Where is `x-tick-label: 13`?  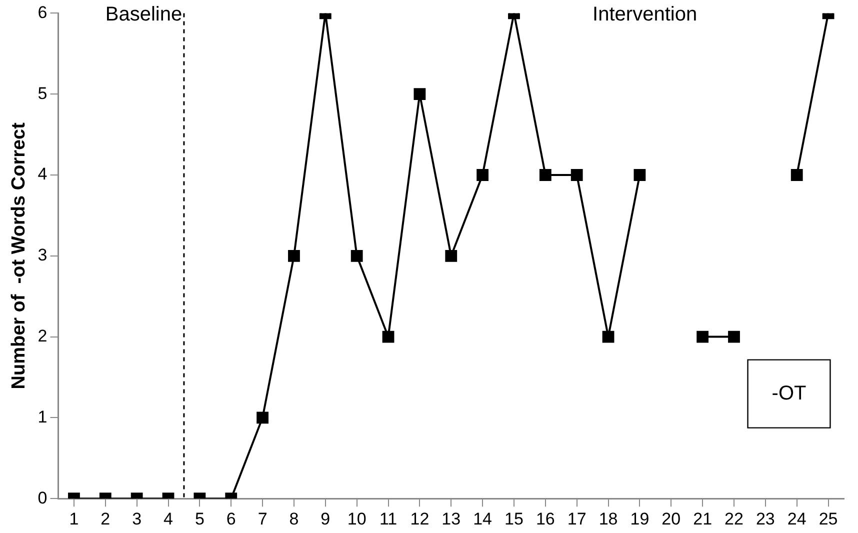
x-tick-label: 13 is located at coordinates (451, 518).